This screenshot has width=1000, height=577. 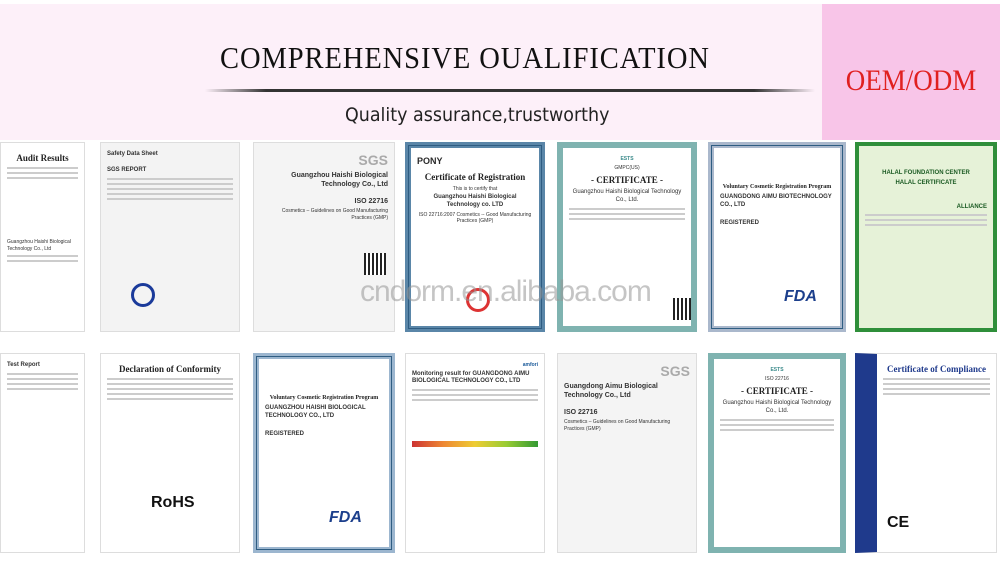 I want to click on rohs-logo: RoHS, so click(x=173, y=502).